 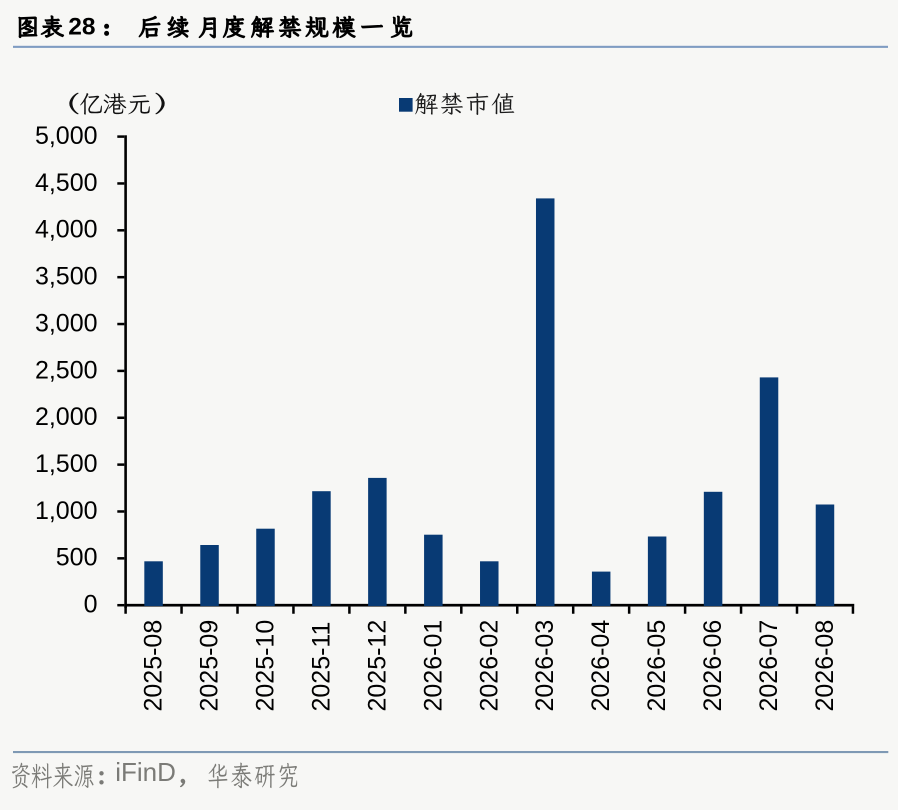 What do you see at coordinates (81, 27) in the screenshot?
I see `svg-text: 28` at bounding box center [81, 27].